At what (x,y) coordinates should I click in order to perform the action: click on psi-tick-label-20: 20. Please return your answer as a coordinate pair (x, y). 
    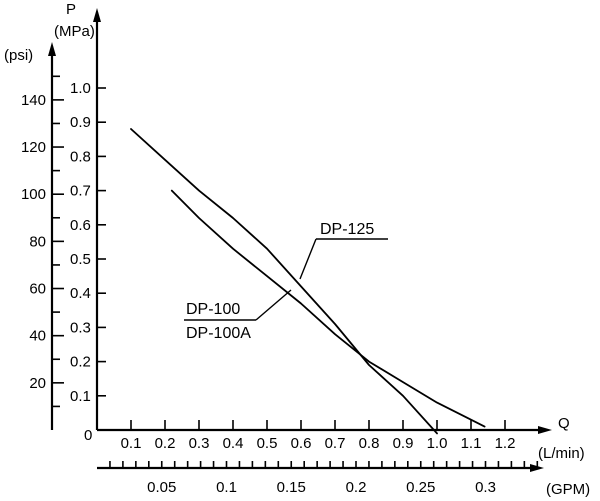
    Looking at the image, I should click on (37, 383).